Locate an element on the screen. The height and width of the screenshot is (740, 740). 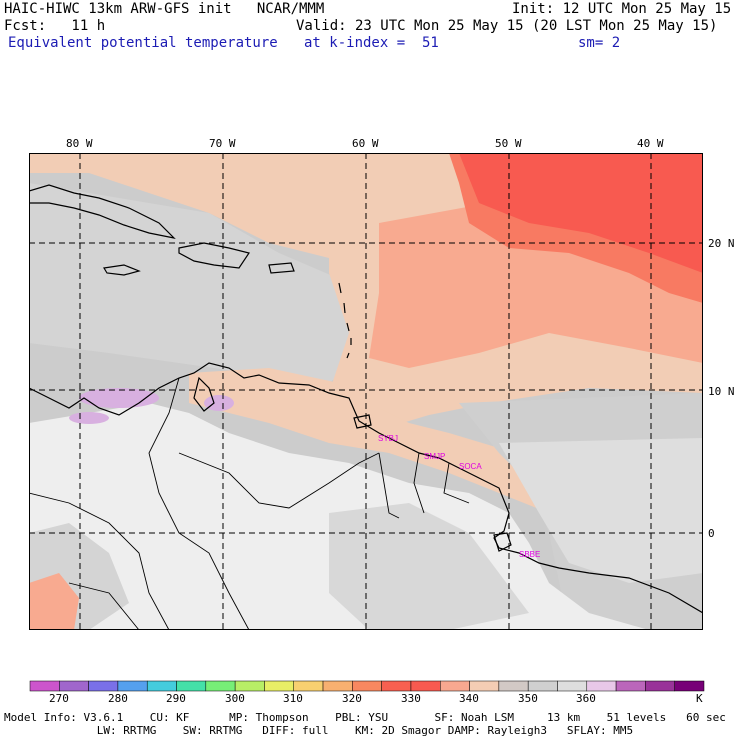
coast-puerto-rico is located at coordinates (281, 268).